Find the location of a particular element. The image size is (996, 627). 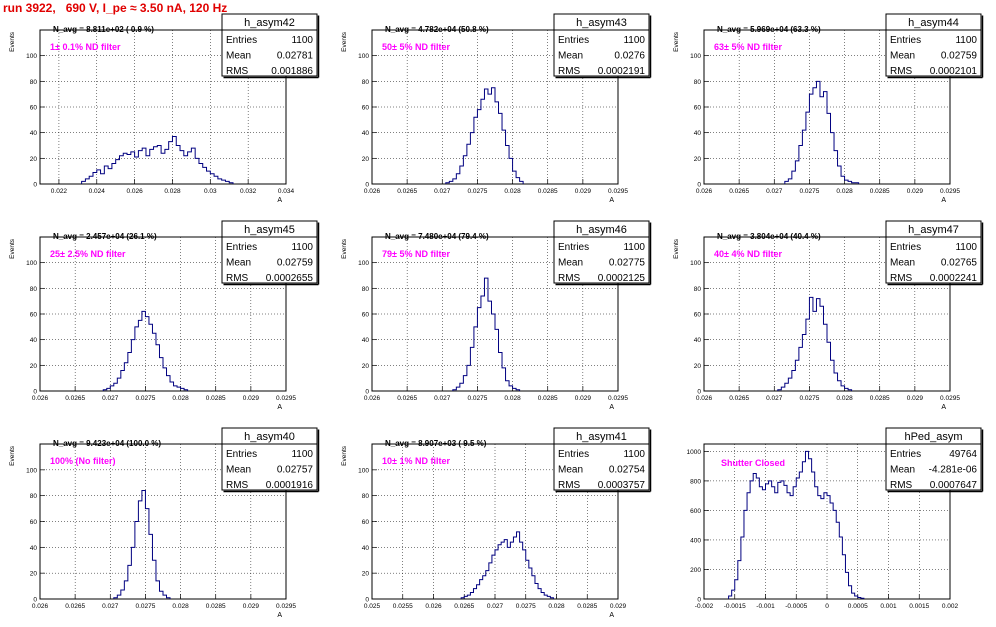

stats-value: 0.0276 is located at coordinates (629, 56).